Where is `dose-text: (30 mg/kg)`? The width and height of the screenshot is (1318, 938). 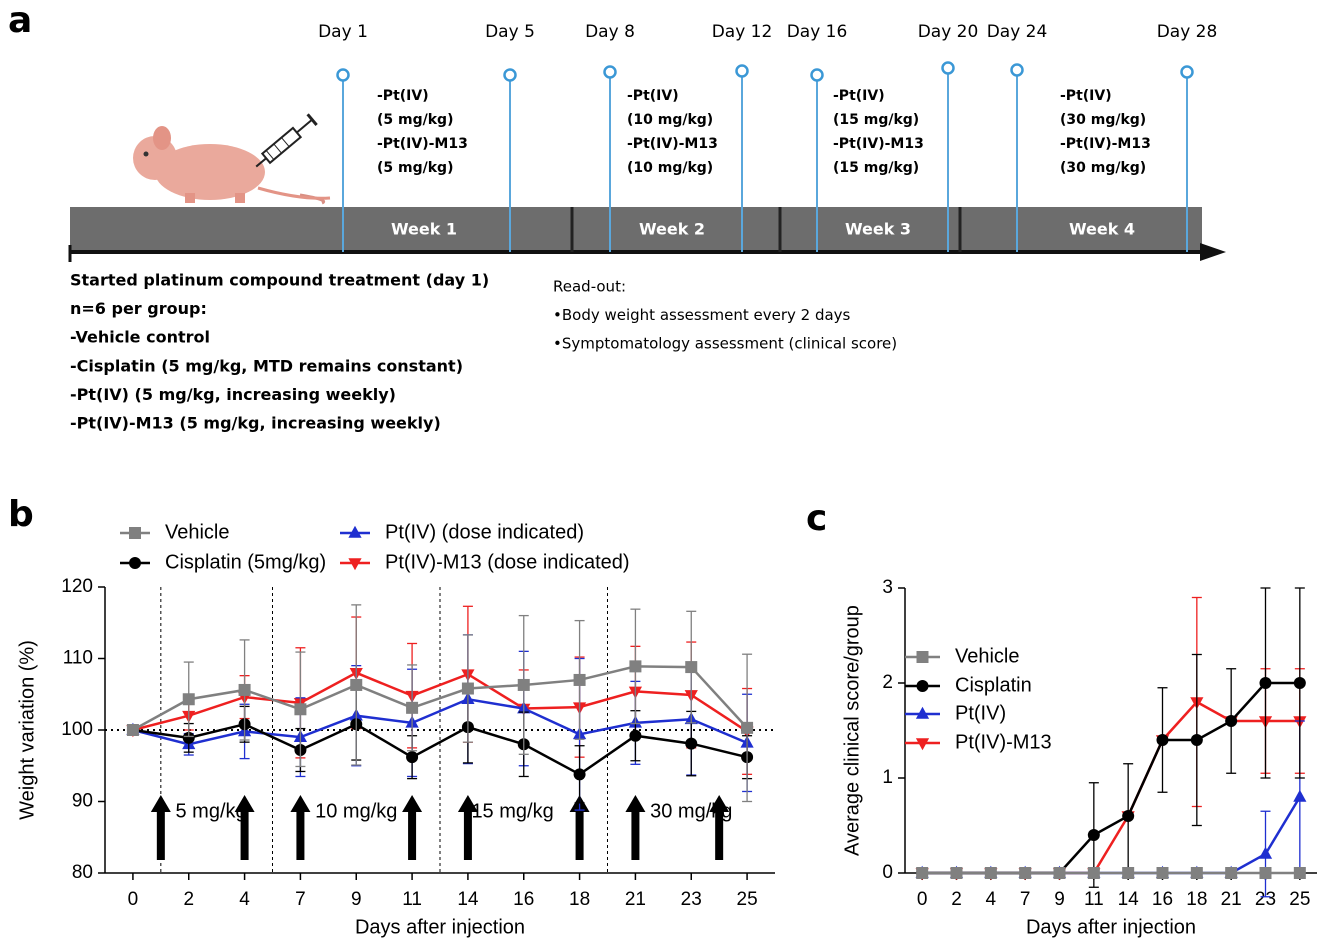 dose-text: (30 mg/kg) is located at coordinates (1103, 168).